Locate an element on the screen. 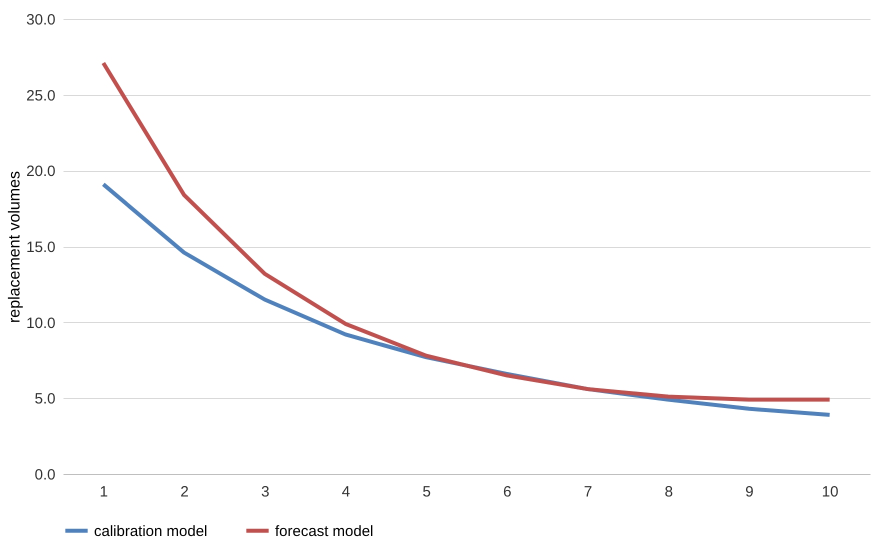 The width and height of the screenshot is (885, 544). y-tick-label: 25.0 is located at coordinates (41, 95).